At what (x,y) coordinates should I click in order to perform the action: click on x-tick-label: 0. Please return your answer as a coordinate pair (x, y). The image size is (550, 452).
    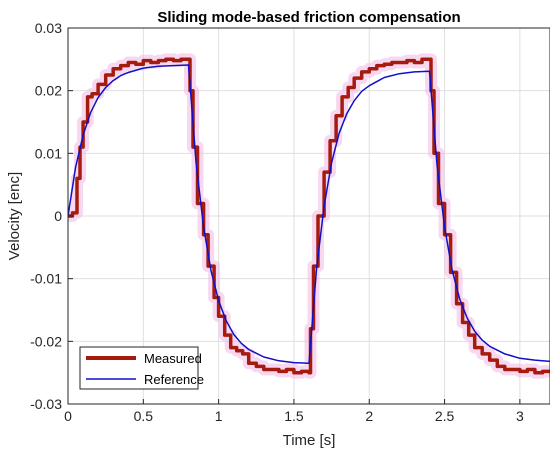
    Looking at the image, I should click on (68, 416).